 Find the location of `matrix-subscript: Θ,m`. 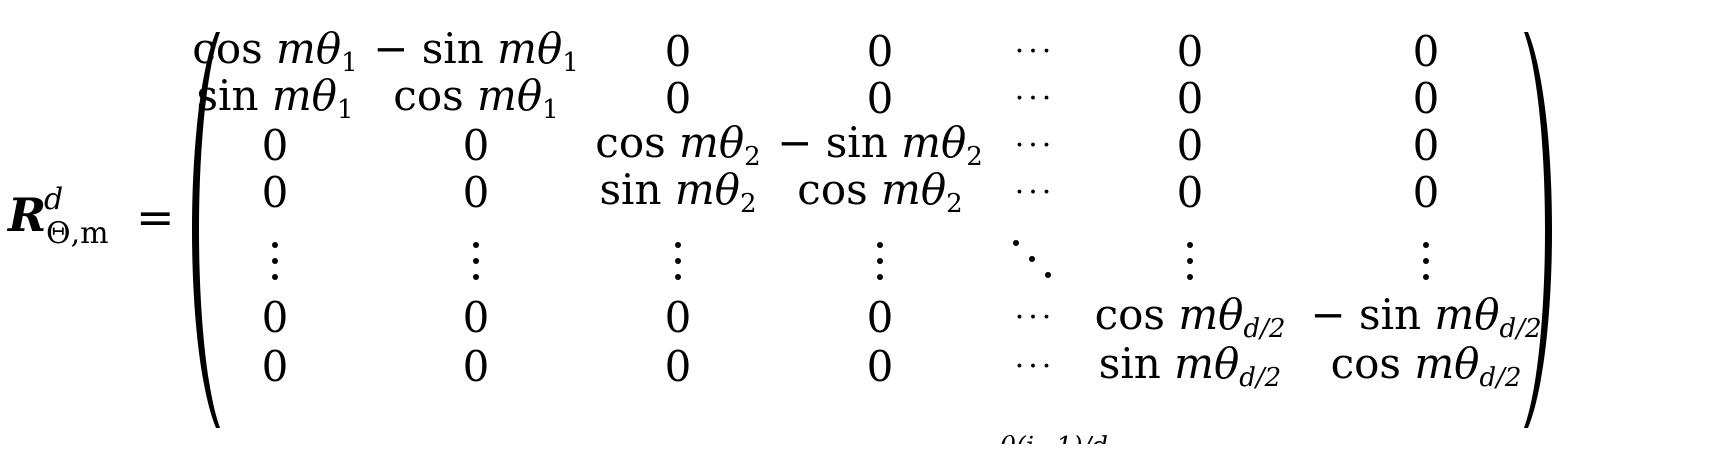

matrix-subscript: Θ,m is located at coordinates (77, 233).